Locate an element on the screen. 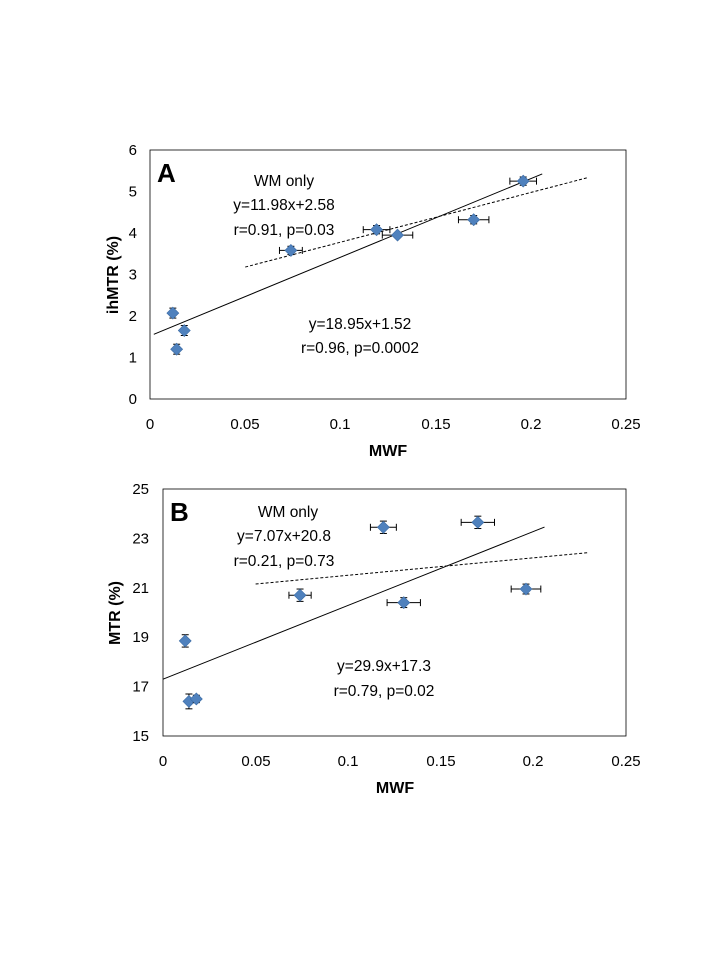 This screenshot has width=720, height=960. all-equation-b: y=29.9x+17.3 is located at coordinates (384, 666).